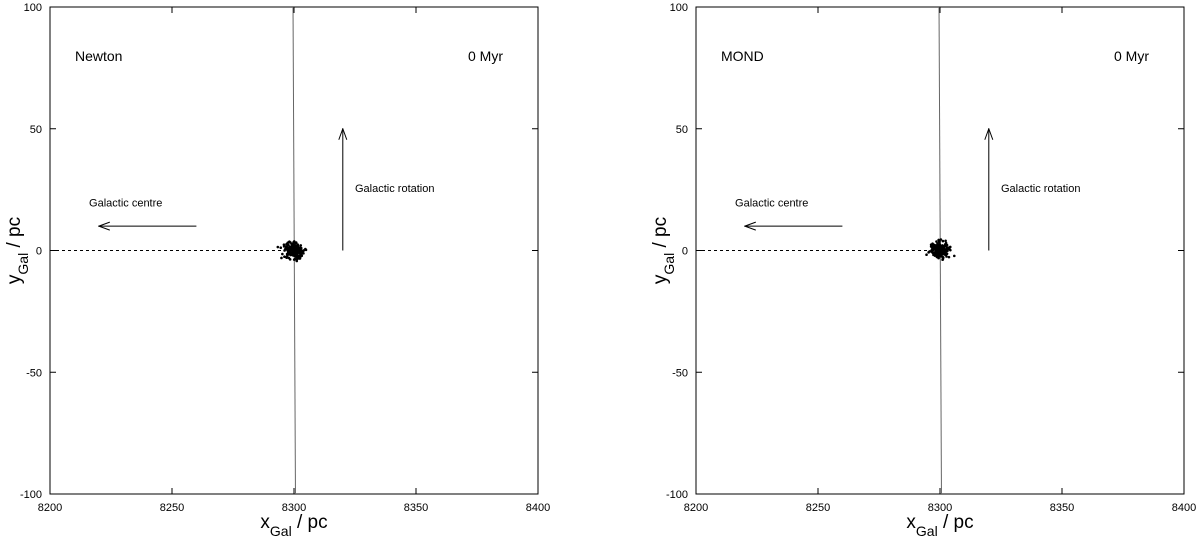 Image resolution: width=1200 pixels, height=536 pixels. I want to click on x-tick-label: 8350, so click(416, 508).